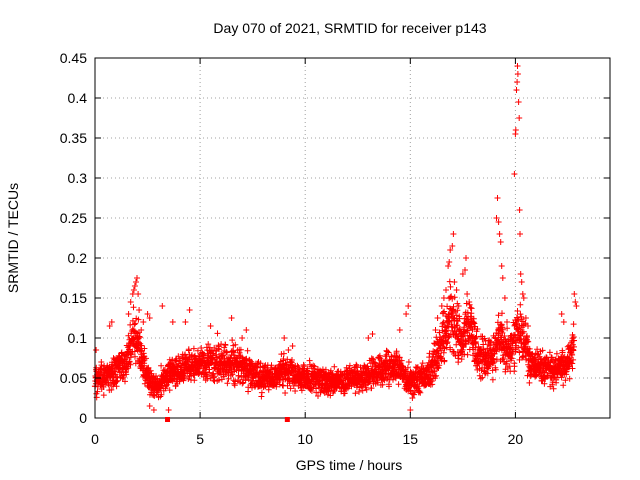 This screenshot has width=640, height=480. I want to click on x-tick-label: 20, so click(516, 439).